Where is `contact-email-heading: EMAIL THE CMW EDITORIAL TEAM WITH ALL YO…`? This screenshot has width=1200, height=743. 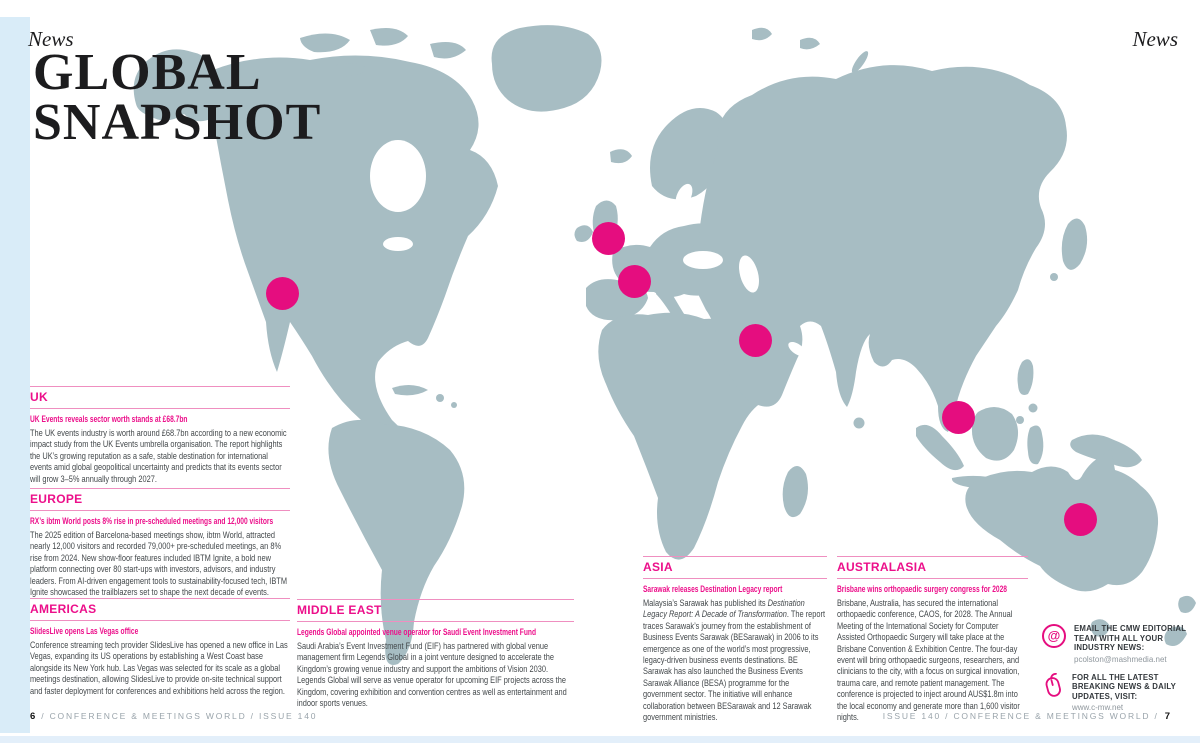
contact-email-heading: EMAIL THE CMW EDITORIAL TEAM WITH ALL YO… is located at coordinates (1130, 638).